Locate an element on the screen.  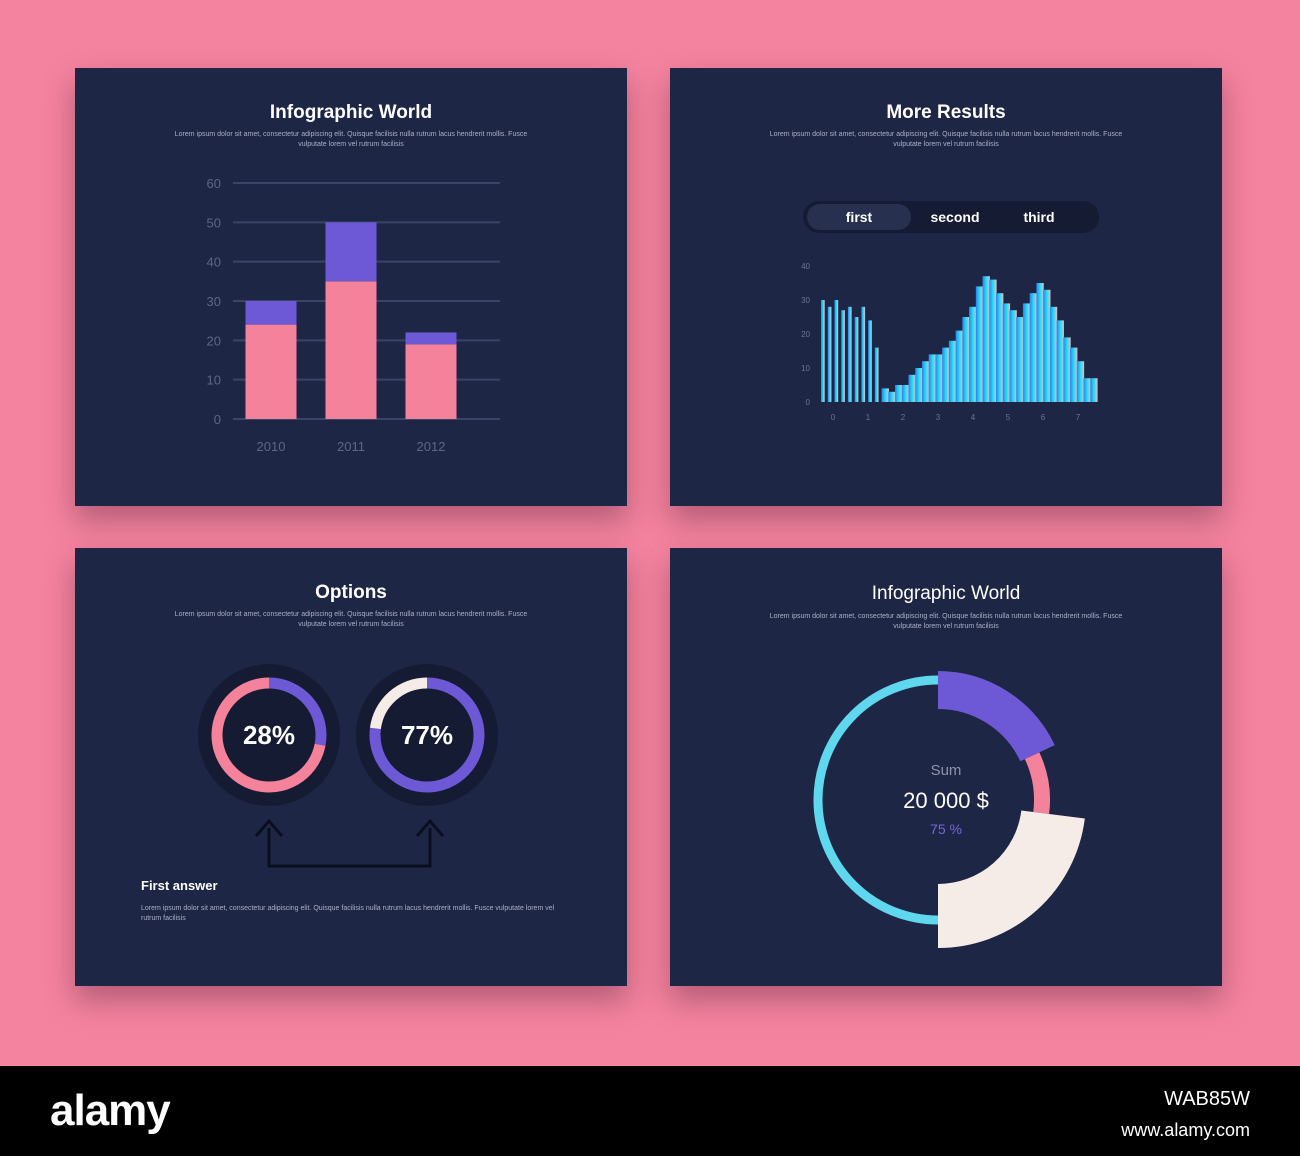
x-tick-label: 2011 is located at coordinates (351, 446).